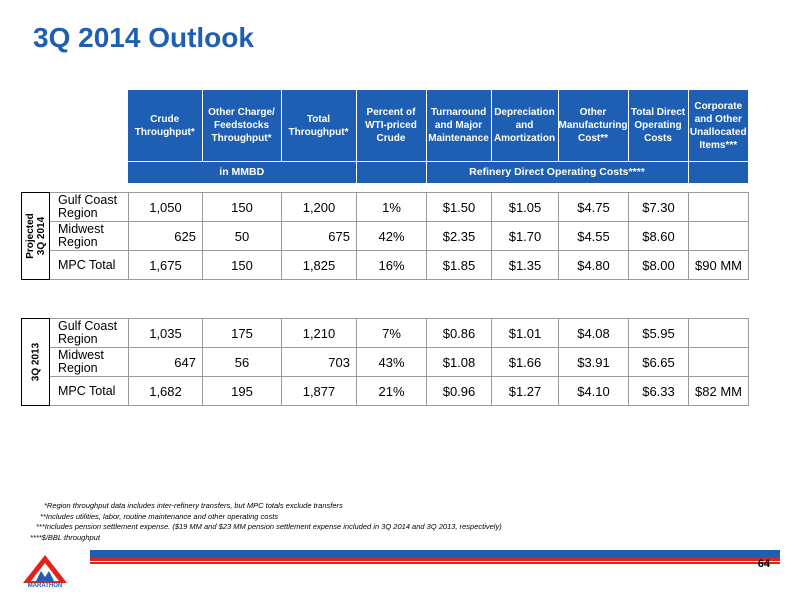  Describe the element at coordinates (525, 126) in the screenshot. I see `col-depreciation: Depreciation and Amortization` at that location.